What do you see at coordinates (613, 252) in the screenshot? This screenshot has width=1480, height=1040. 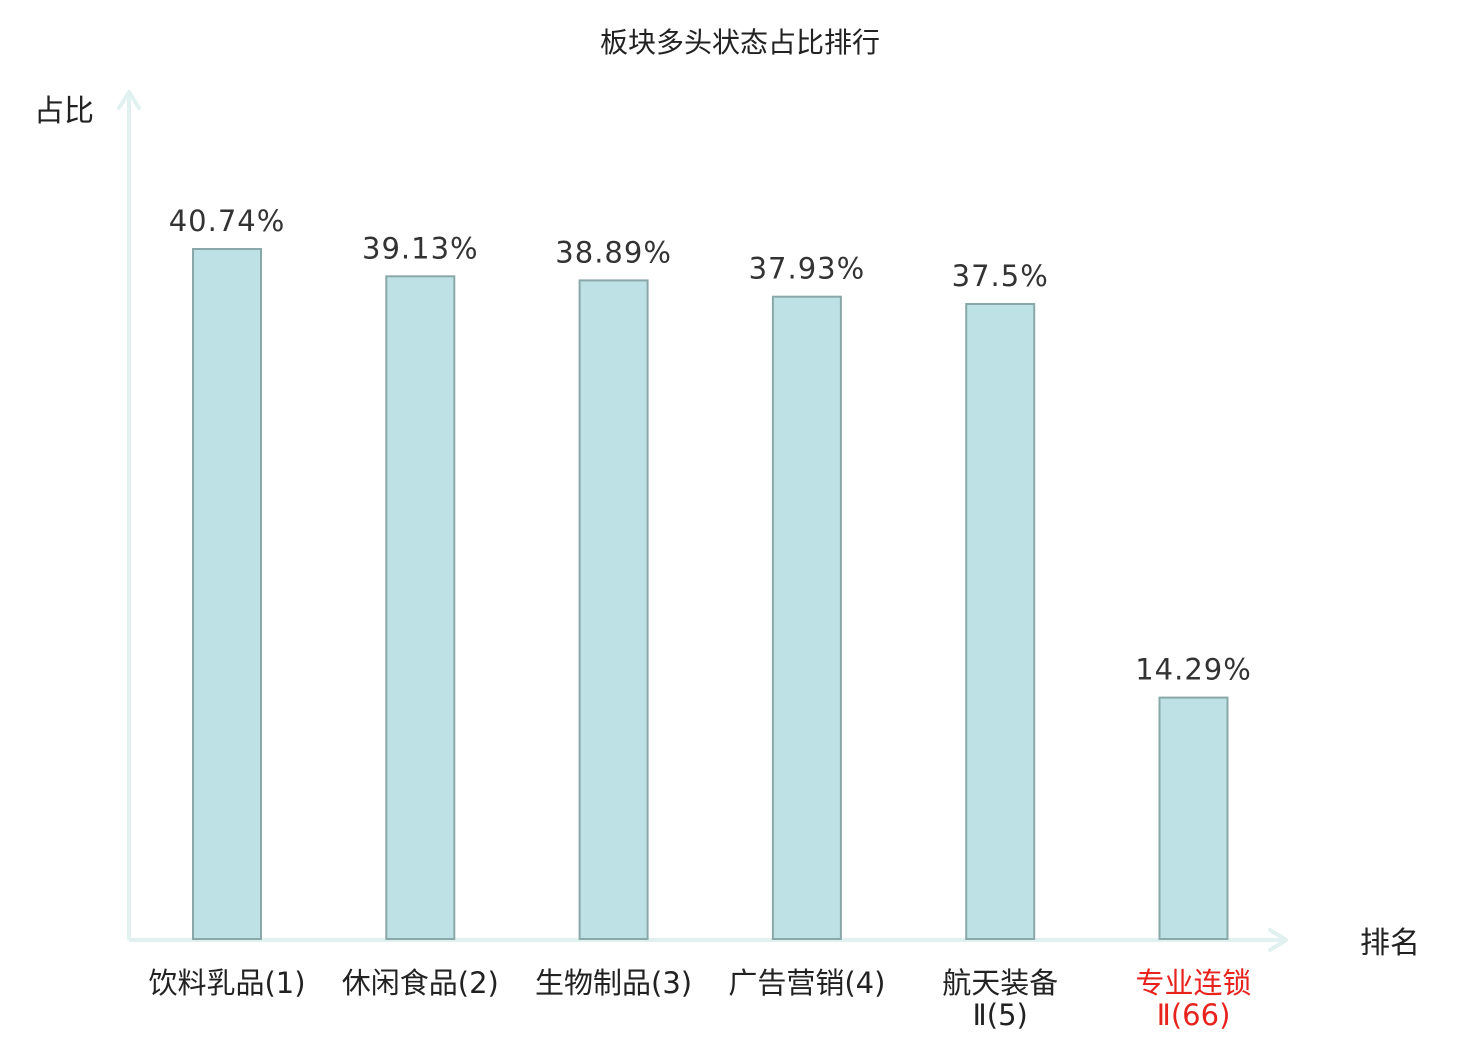 I see `value-label: 38.89%` at bounding box center [613, 252].